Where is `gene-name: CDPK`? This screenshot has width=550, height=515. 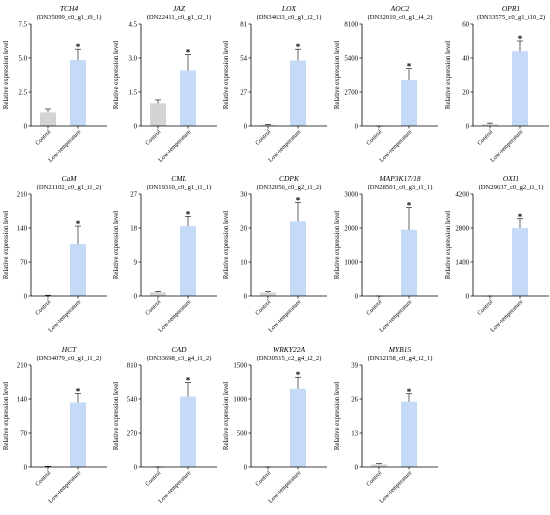
gene-name: CDPK is located at coordinates (289, 178).